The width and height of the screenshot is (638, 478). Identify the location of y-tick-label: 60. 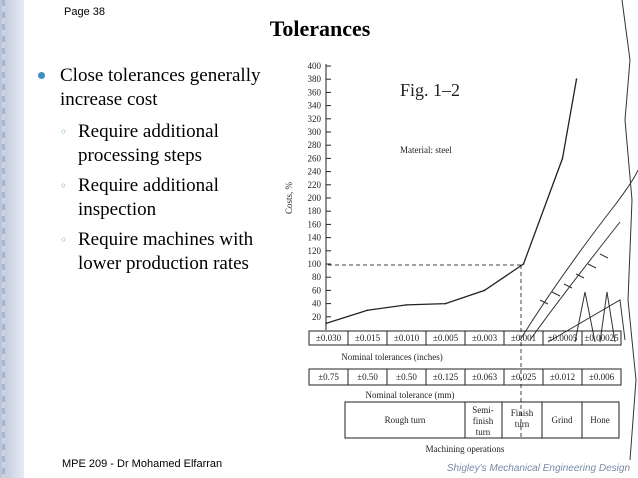
(317, 290).